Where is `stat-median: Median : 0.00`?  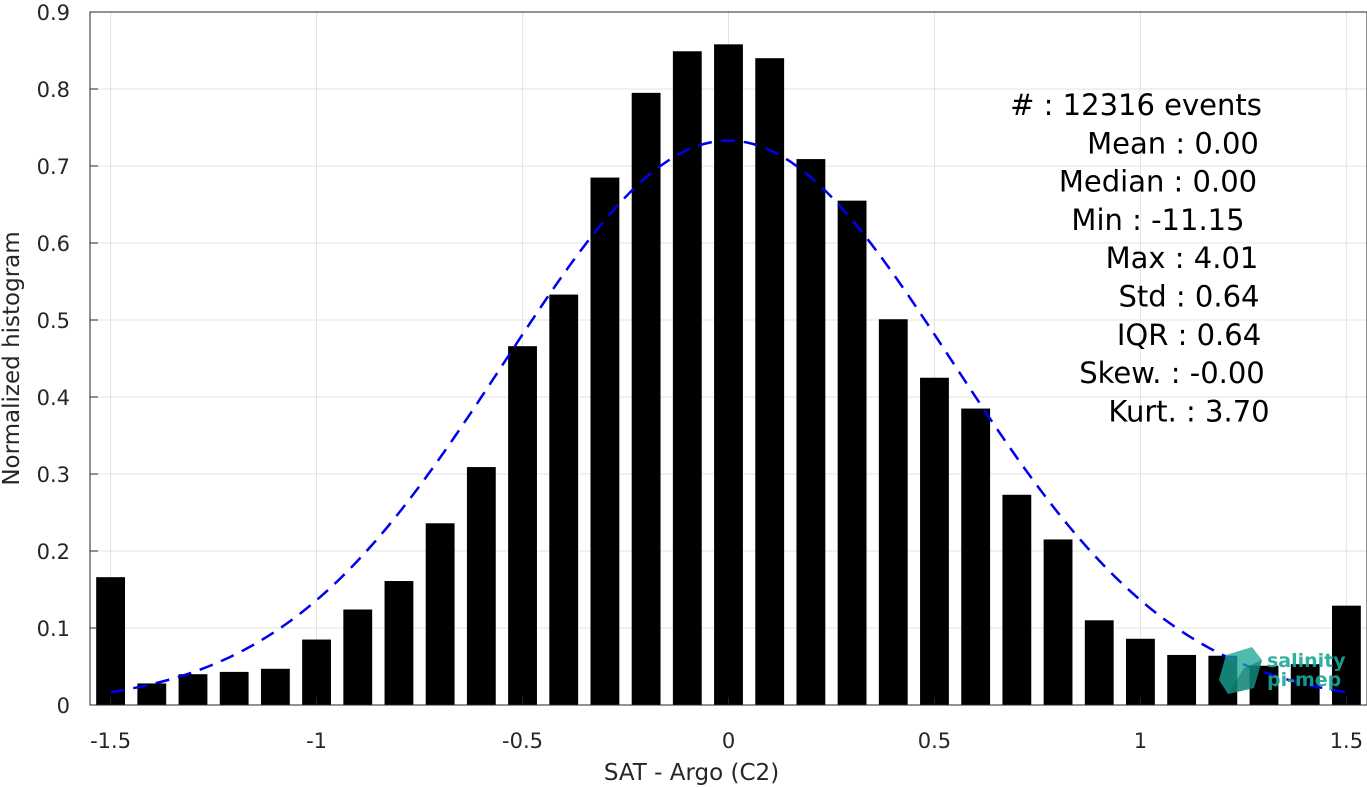
stat-median: Median : 0.00 is located at coordinates (1158, 182).